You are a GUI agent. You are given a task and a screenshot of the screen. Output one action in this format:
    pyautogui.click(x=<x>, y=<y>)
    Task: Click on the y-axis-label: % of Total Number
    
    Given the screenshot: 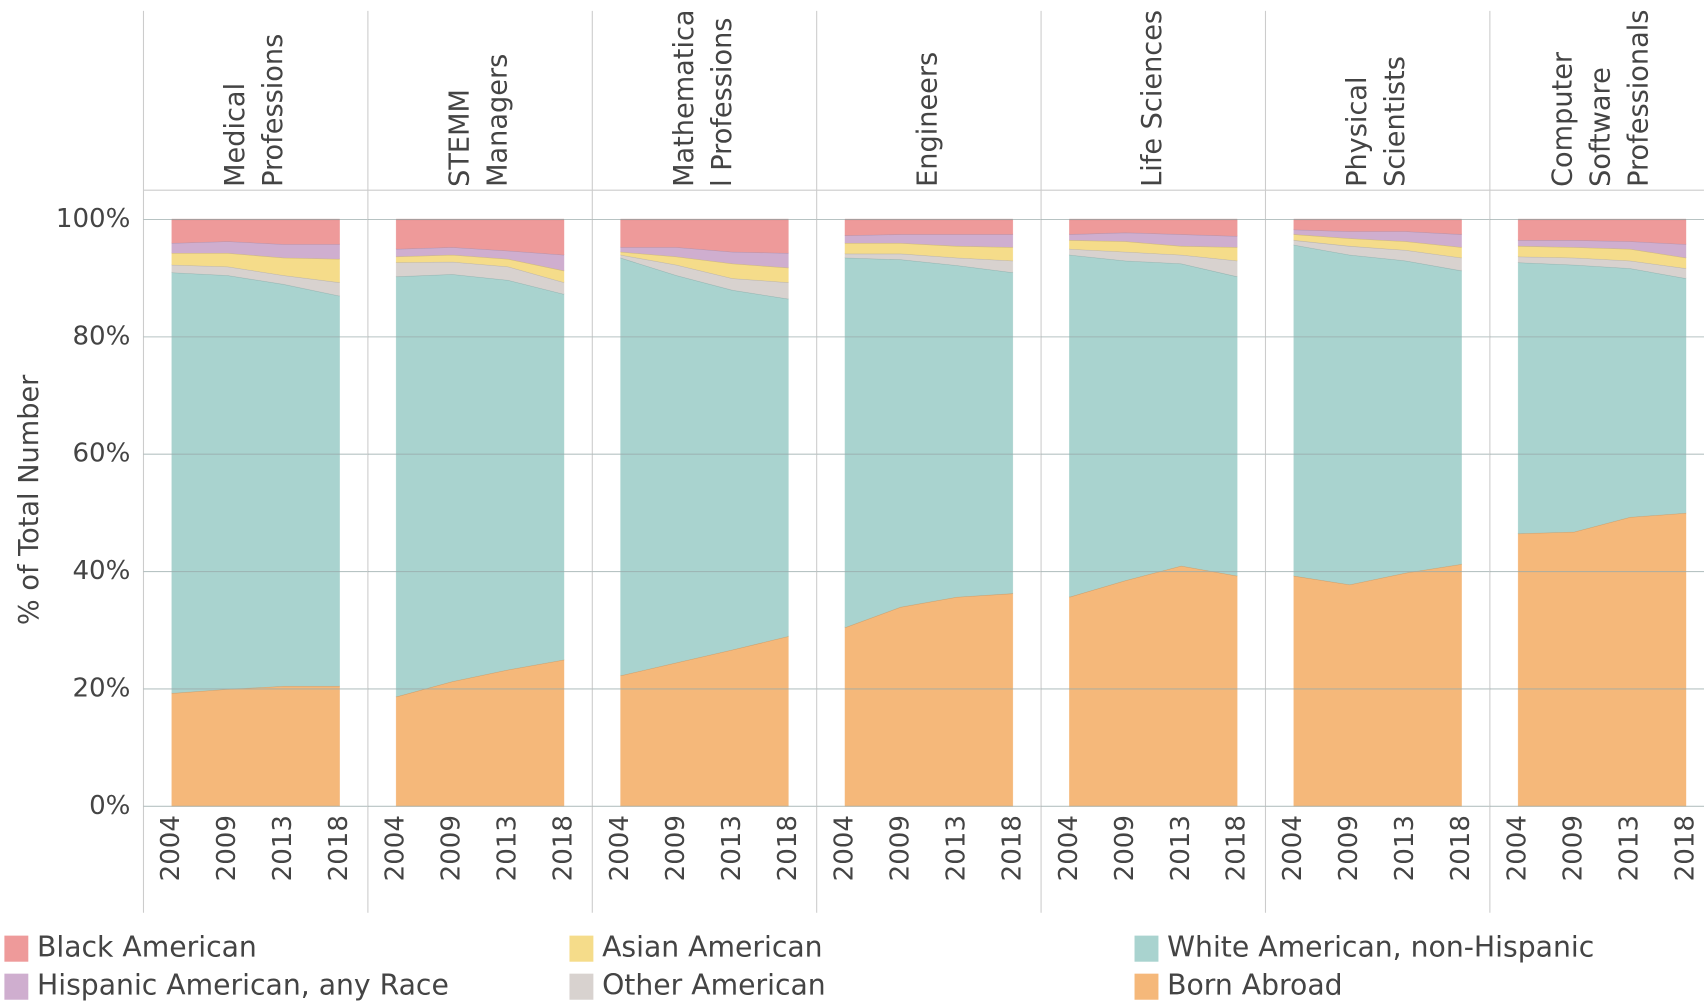 What is the action you would take?
    pyautogui.click(x=29, y=499)
    